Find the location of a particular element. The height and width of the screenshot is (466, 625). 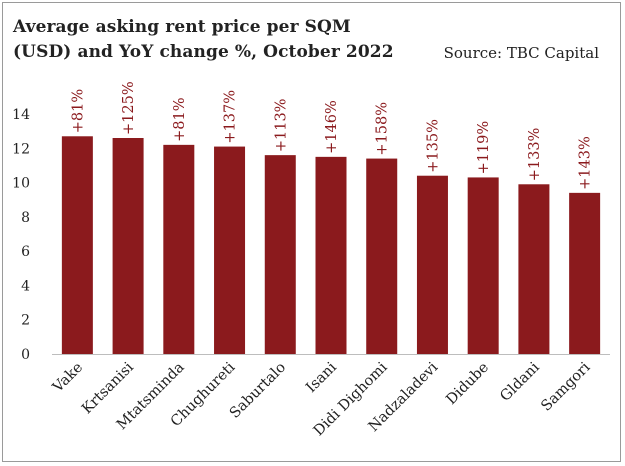

x-tick-label: Vake is located at coordinates (67, 378).